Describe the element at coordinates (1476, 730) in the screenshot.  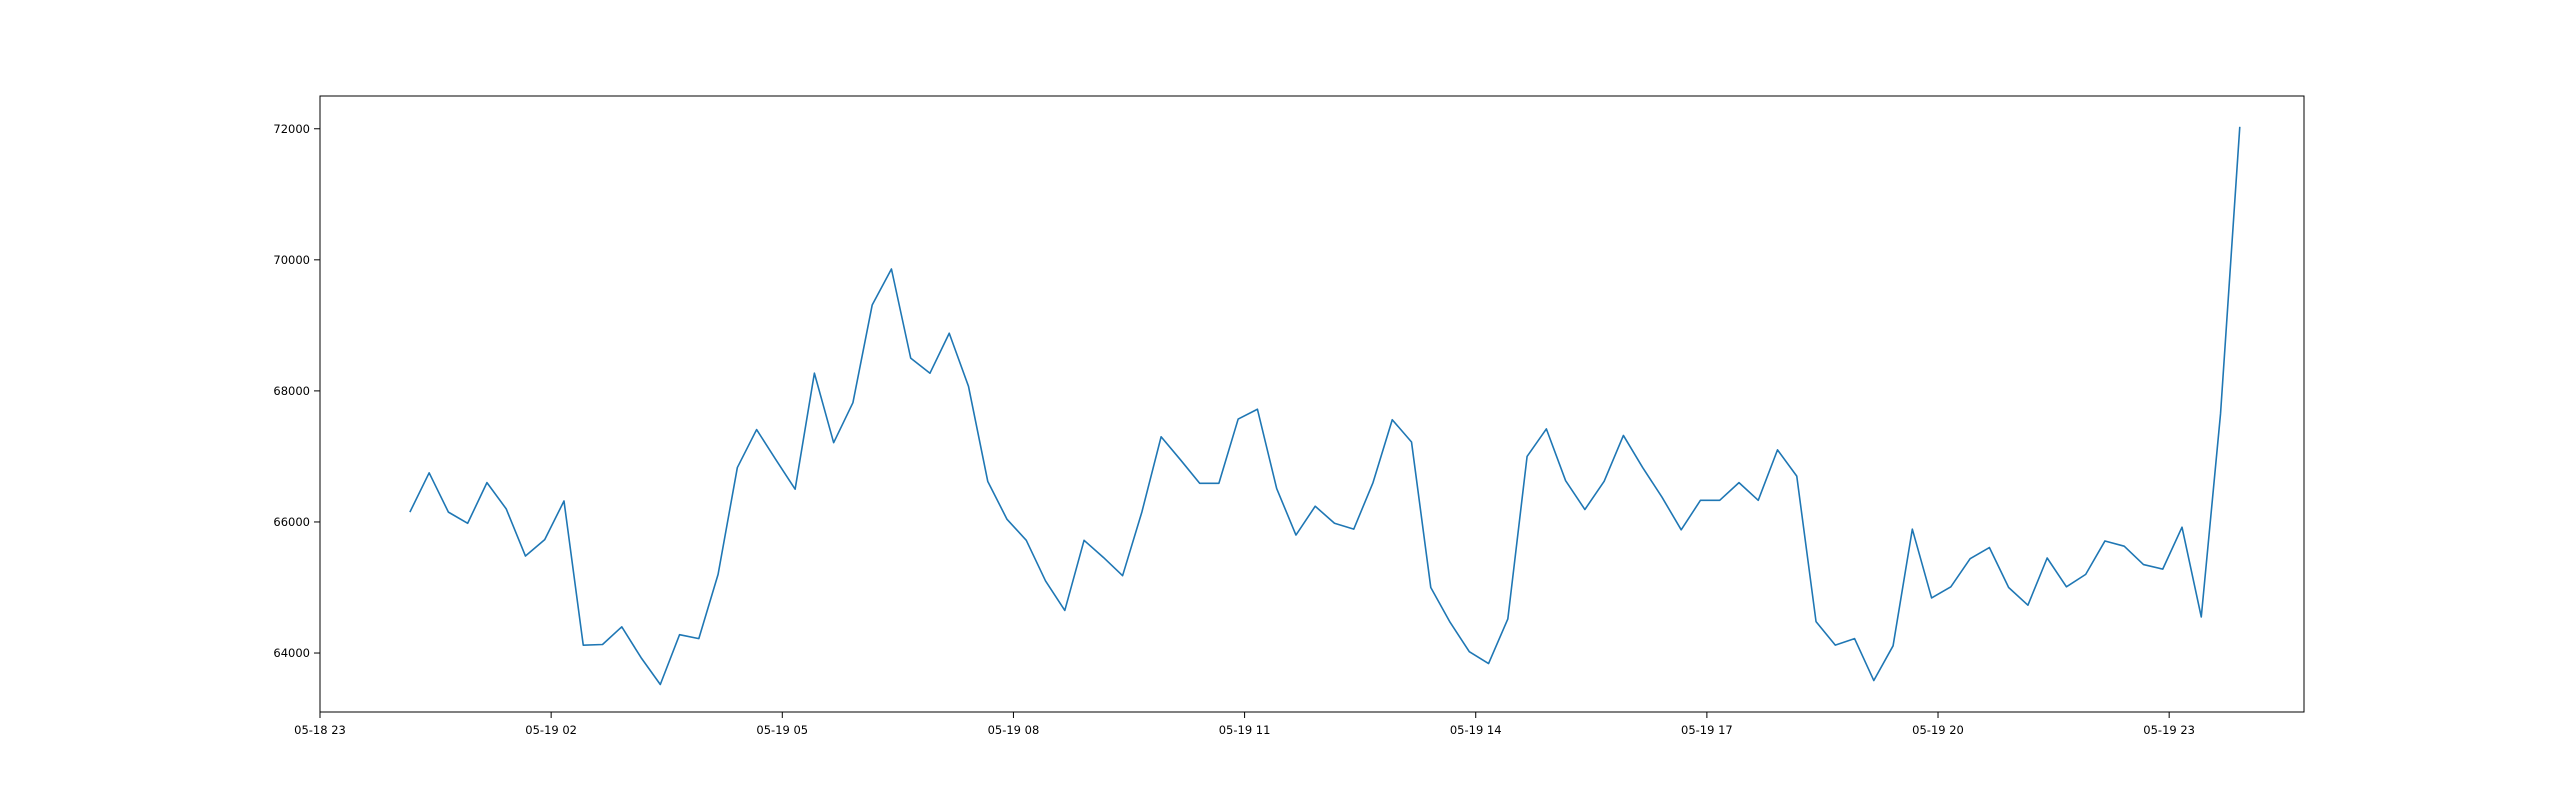
I see `x-tick-label: 05-19 14` at that location.